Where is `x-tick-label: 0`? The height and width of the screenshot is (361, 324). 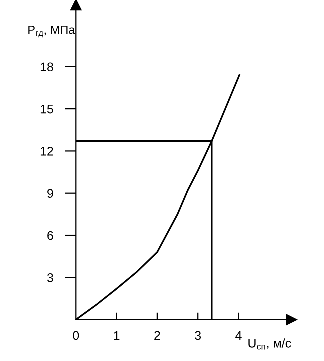
x-tick-label: 0 is located at coordinates (76, 335).